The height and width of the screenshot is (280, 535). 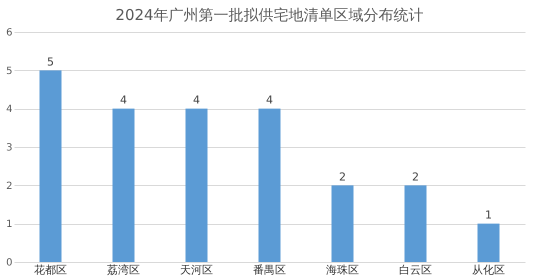 What do you see at coordinates (488, 270) in the screenshot?
I see `x-tick-label: 从化区` at bounding box center [488, 270].